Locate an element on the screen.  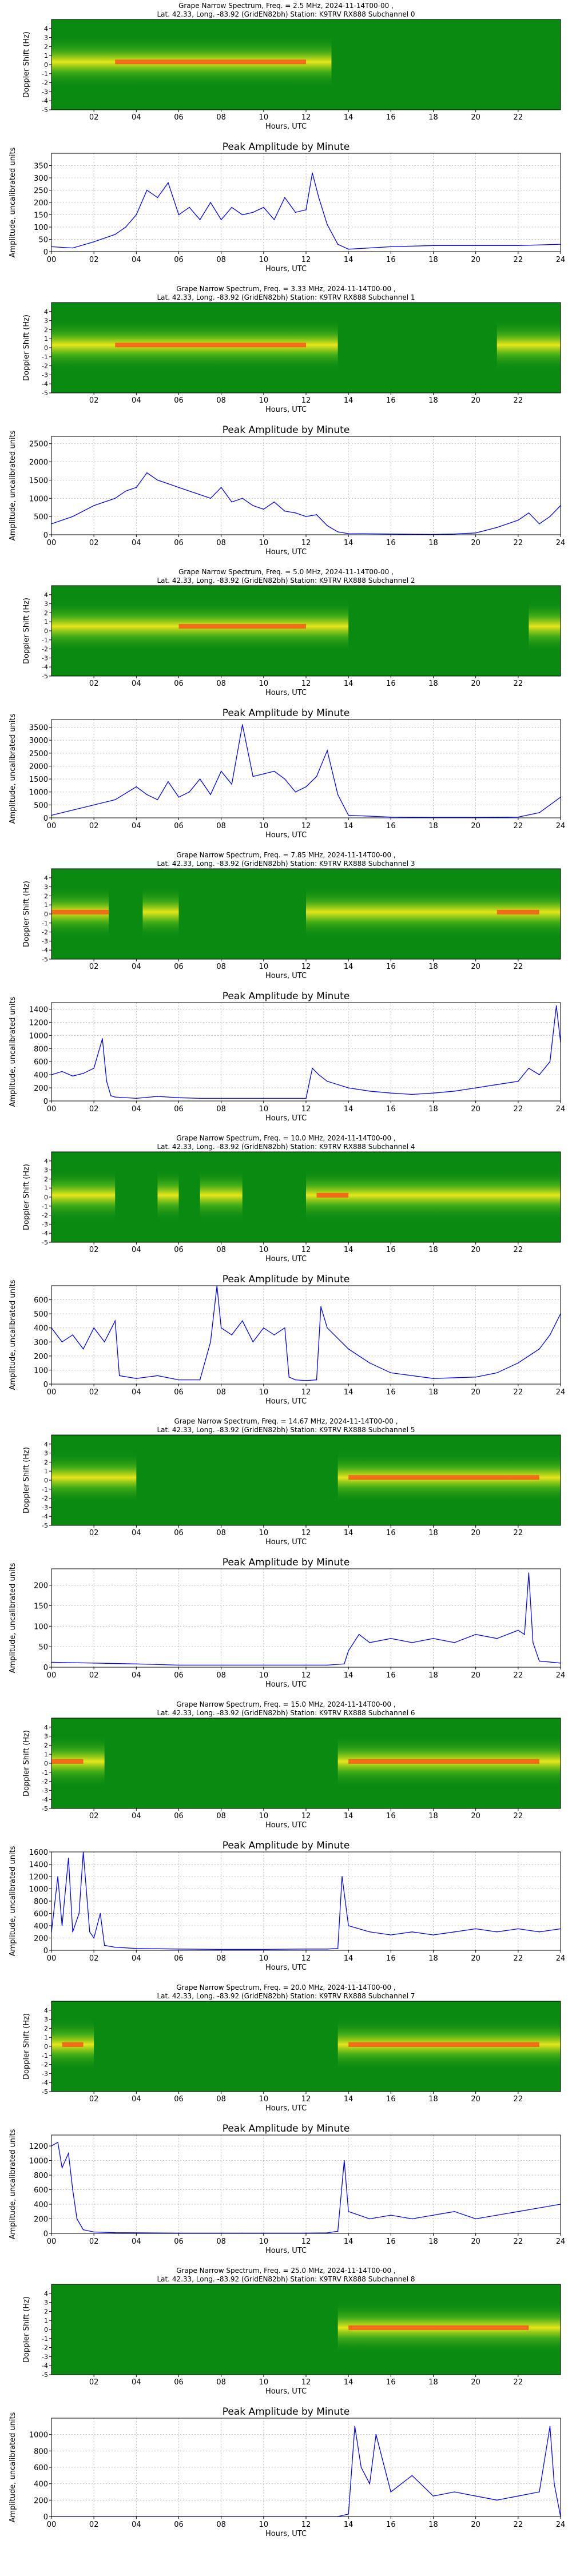
spectrogram-x-tick-label: 06 is located at coordinates (179, 1250).